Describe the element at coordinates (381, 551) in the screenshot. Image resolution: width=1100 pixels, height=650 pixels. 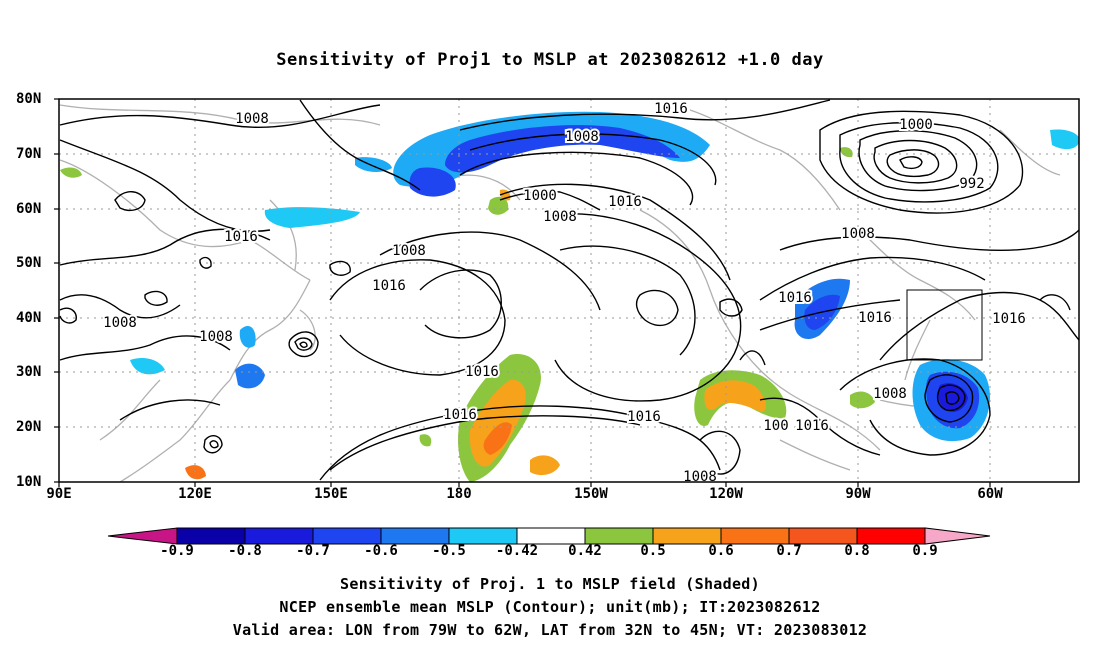
I see `colorbar-tick: -0.6` at that location.